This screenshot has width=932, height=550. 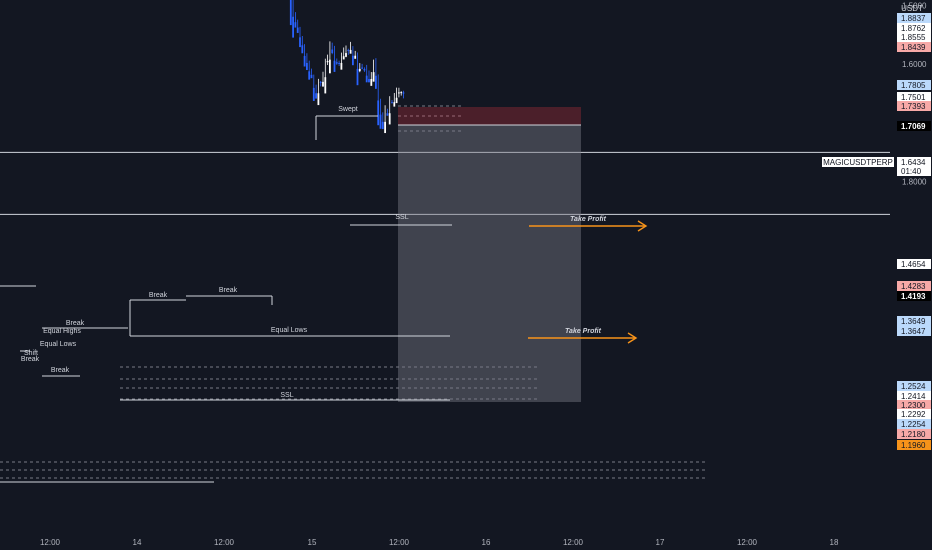 I want to click on time-axis, so click(x=466, y=542).